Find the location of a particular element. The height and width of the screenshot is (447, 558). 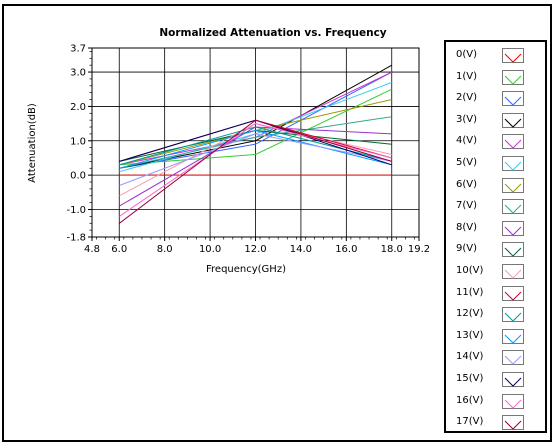

legend-item: 0(V) is located at coordinates (495, 56).